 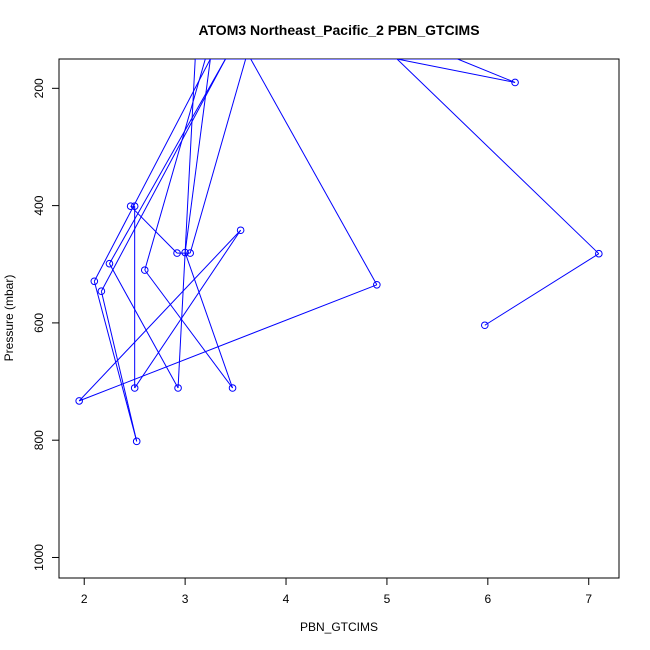 I want to click on y-axis: 200 400 600 800 1000, so click(x=46, y=324).